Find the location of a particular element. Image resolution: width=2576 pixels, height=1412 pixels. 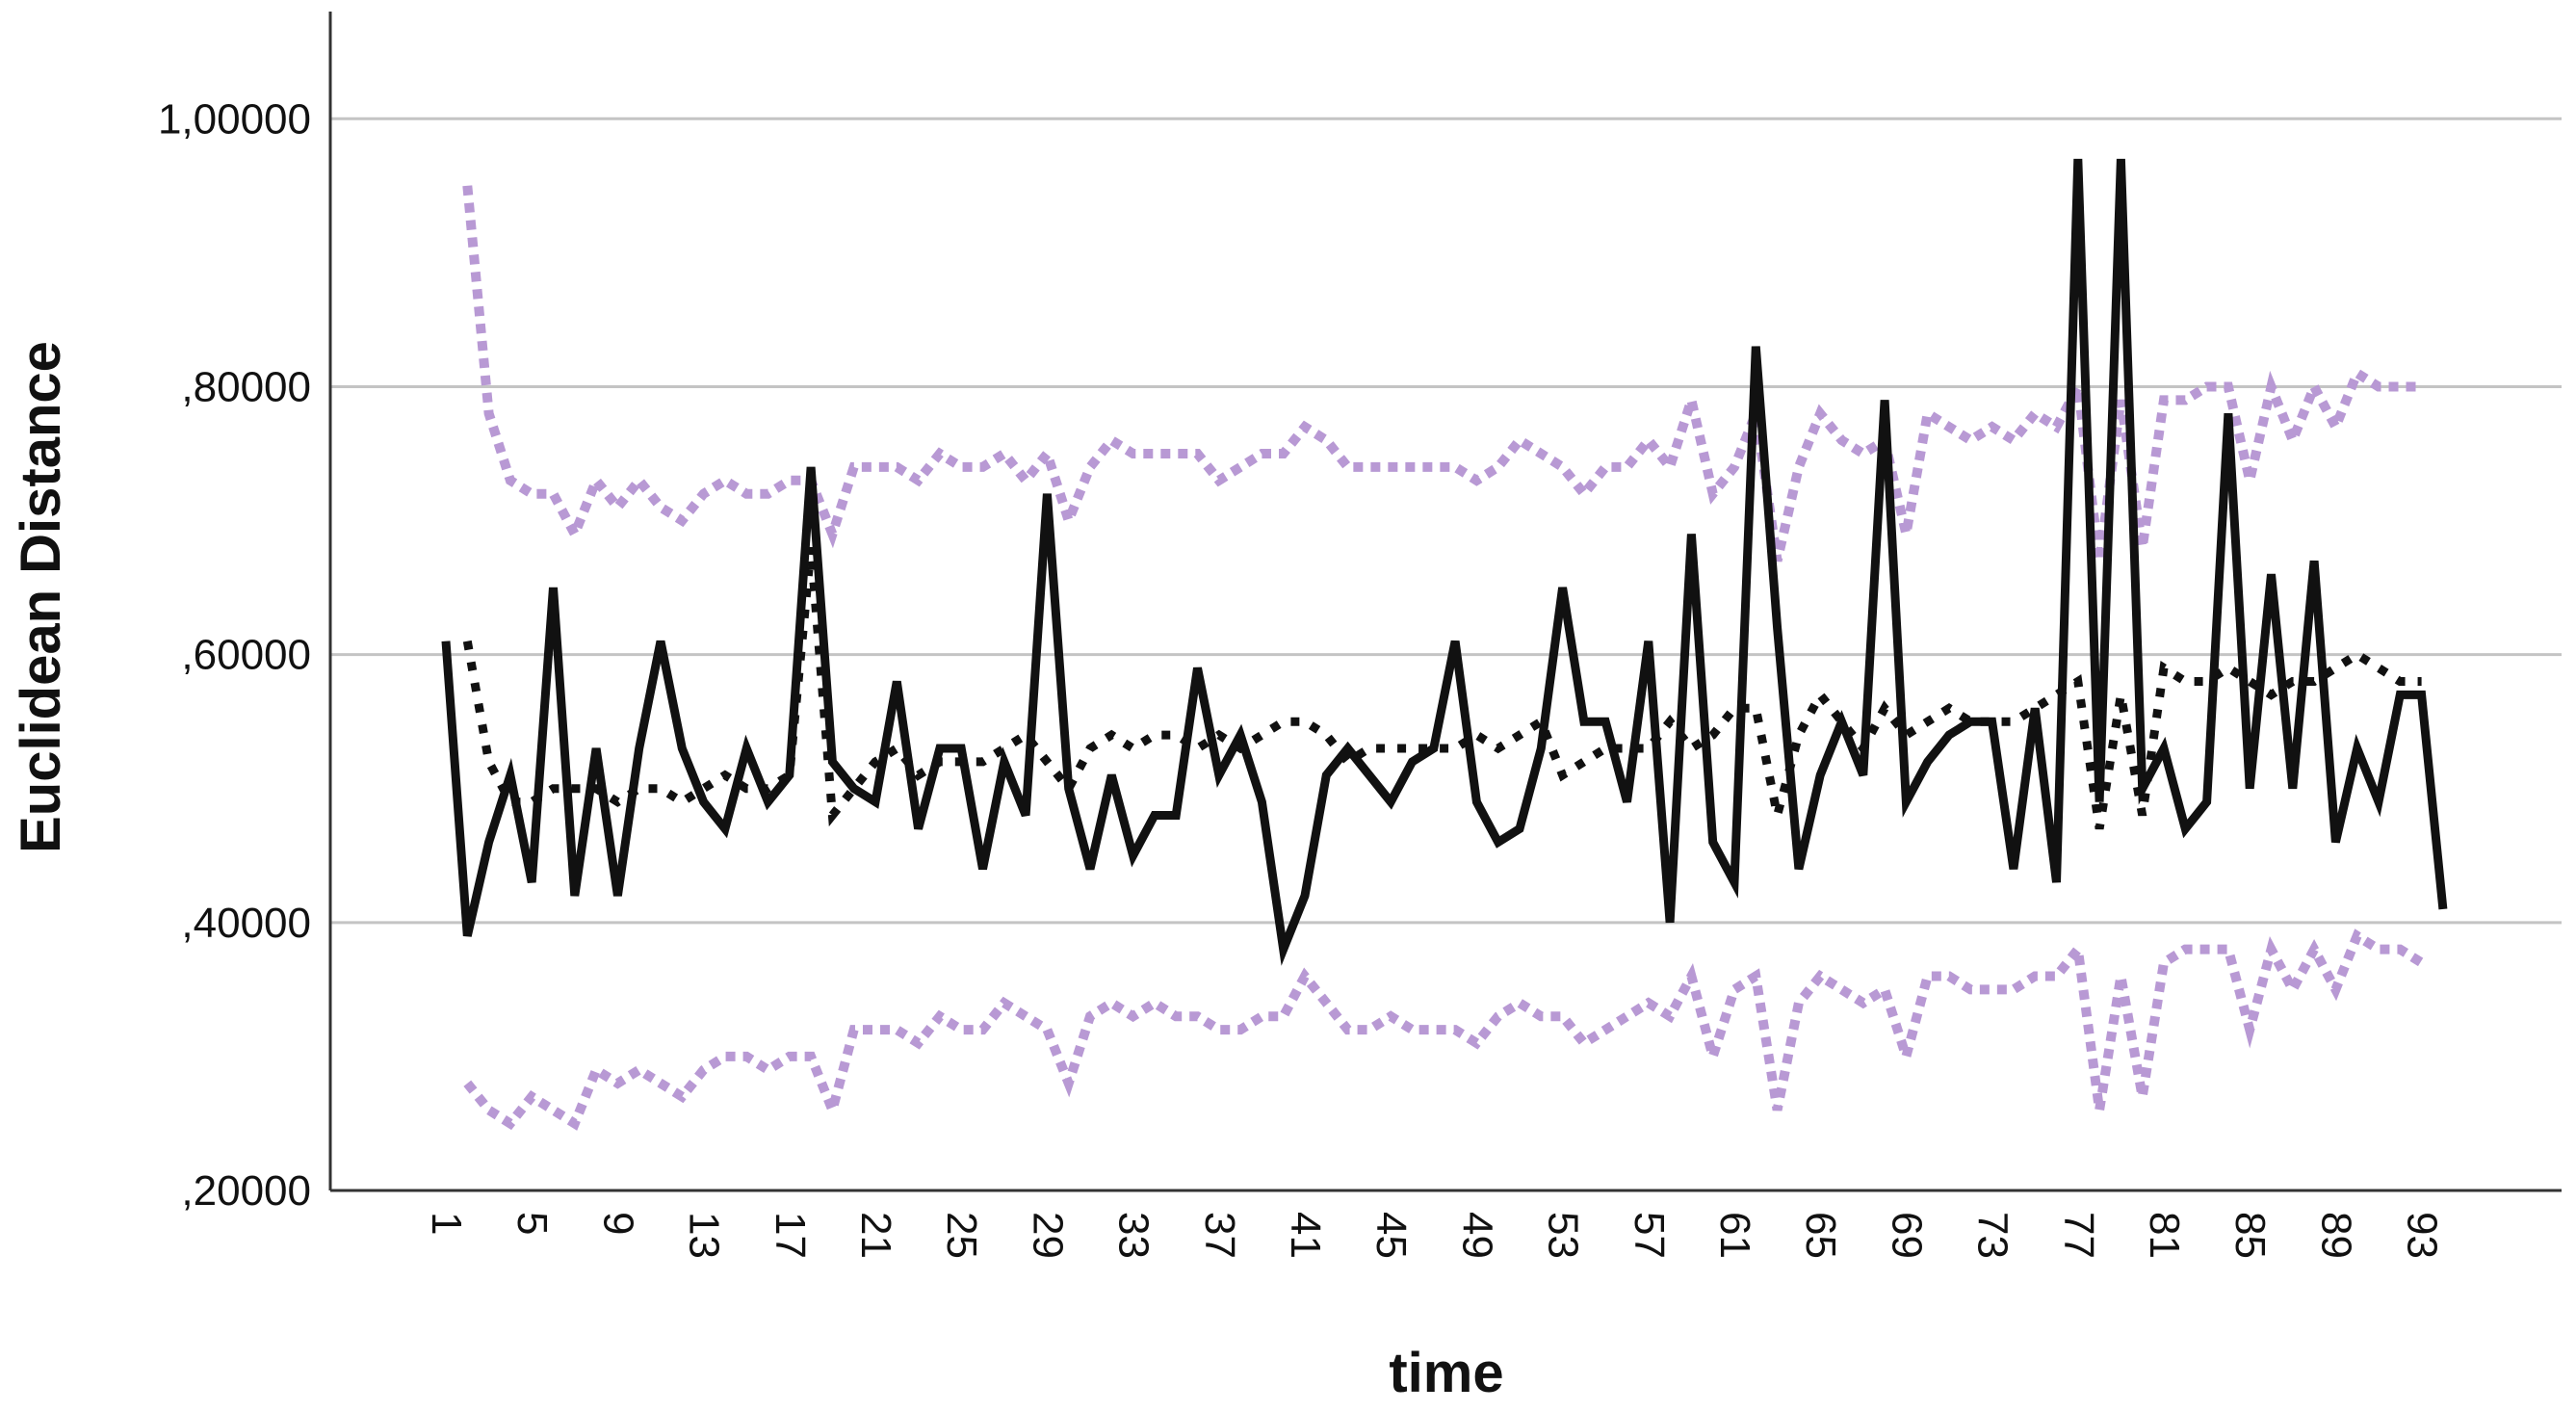

x-tick-label: 13 is located at coordinates (704, 1235).